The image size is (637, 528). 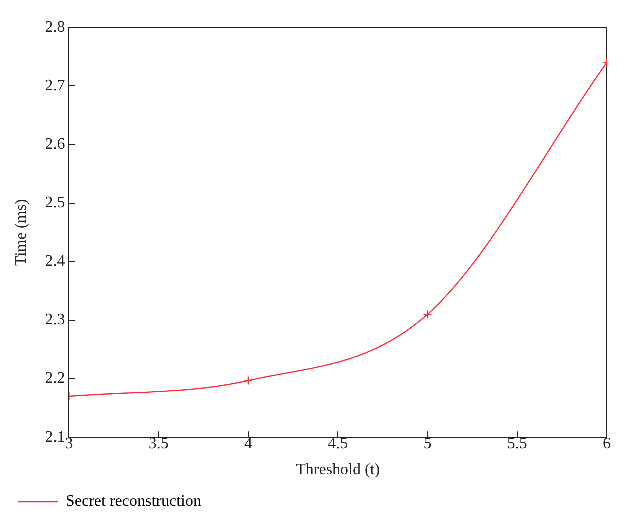 I want to click on y-tick-label: 2.6, so click(x=55, y=144).